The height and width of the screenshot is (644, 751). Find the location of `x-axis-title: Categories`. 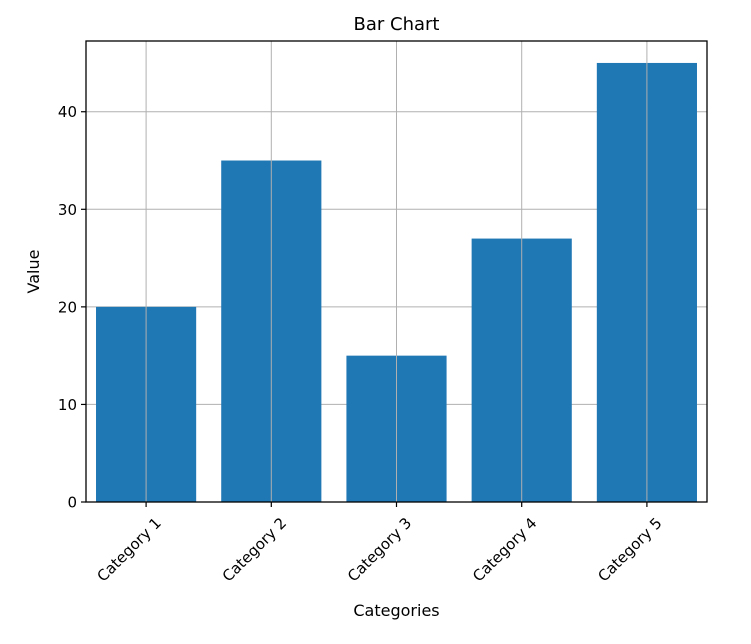

x-axis-title: Categories is located at coordinates (396, 610).